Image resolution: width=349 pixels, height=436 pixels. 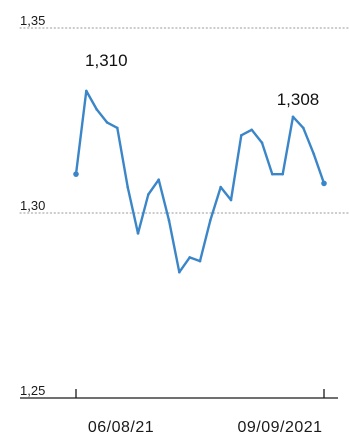 What do you see at coordinates (179, 394) in the screenshot?
I see `x-axis` at bounding box center [179, 394].